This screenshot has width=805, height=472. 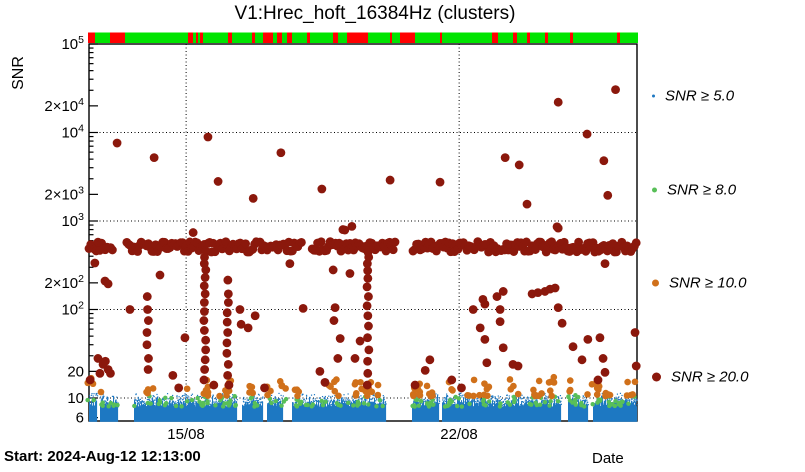 What do you see at coordinates (700, 96) in the screenshot?
I see `legend-label-snr5: SNR ≥ 5.0` at bounding box center [700, 96].